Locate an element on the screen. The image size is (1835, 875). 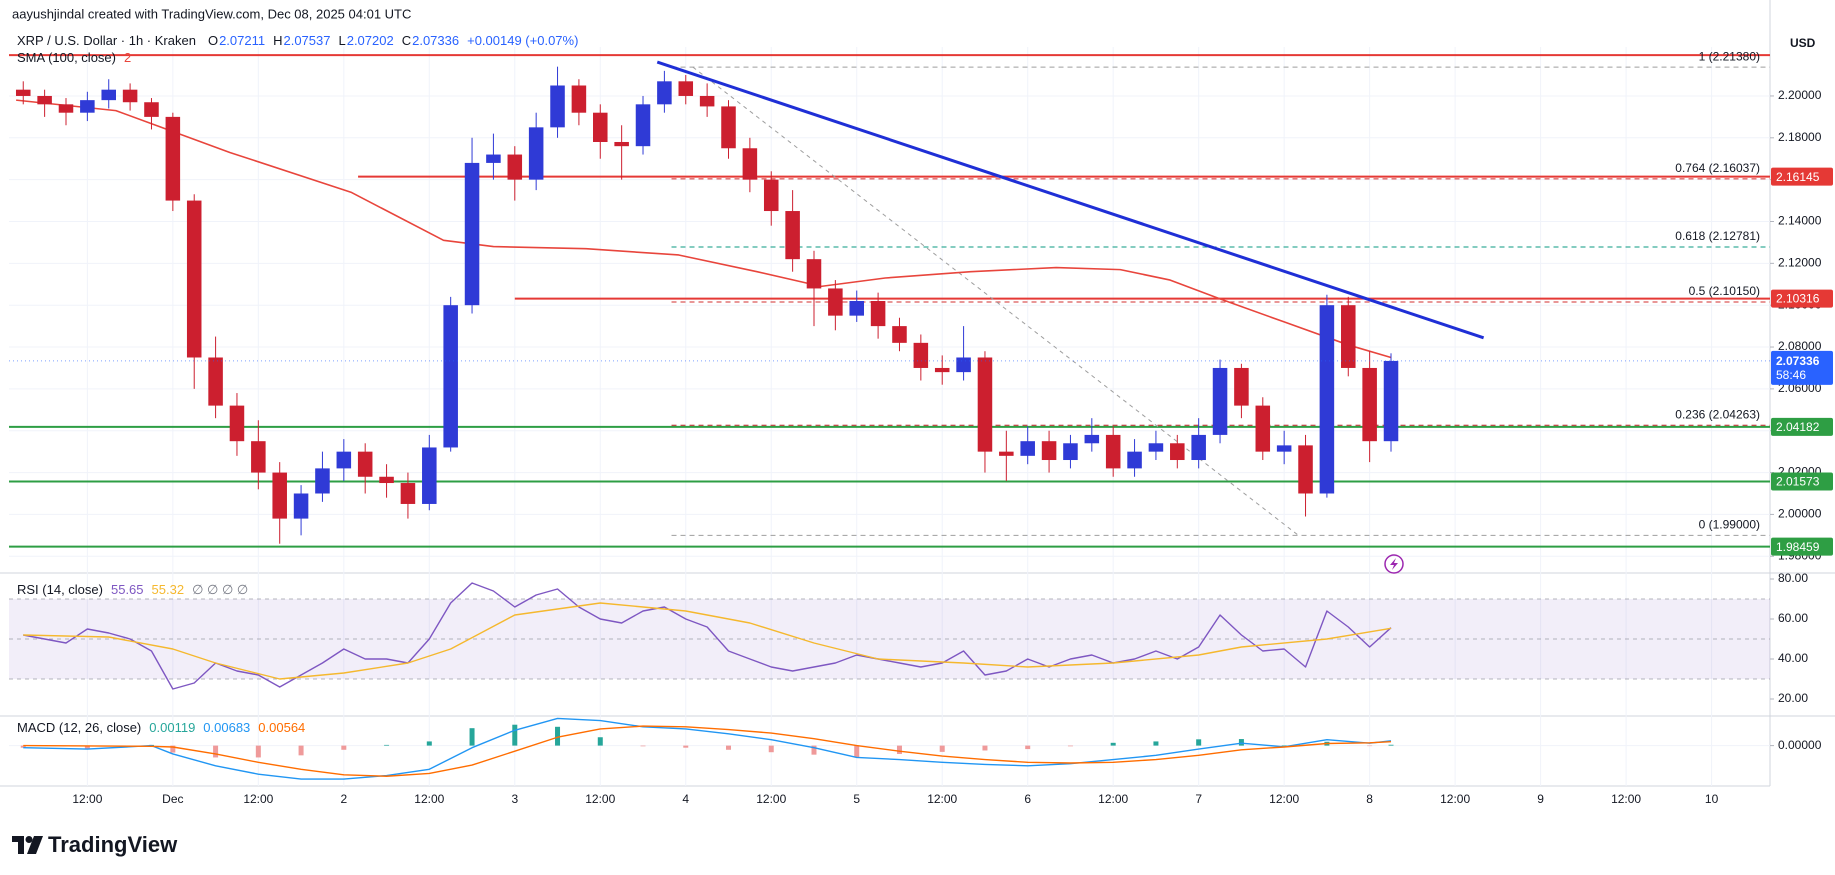
fib-label: 0.618 (2.12781) is located at coordinates (1717, 236).